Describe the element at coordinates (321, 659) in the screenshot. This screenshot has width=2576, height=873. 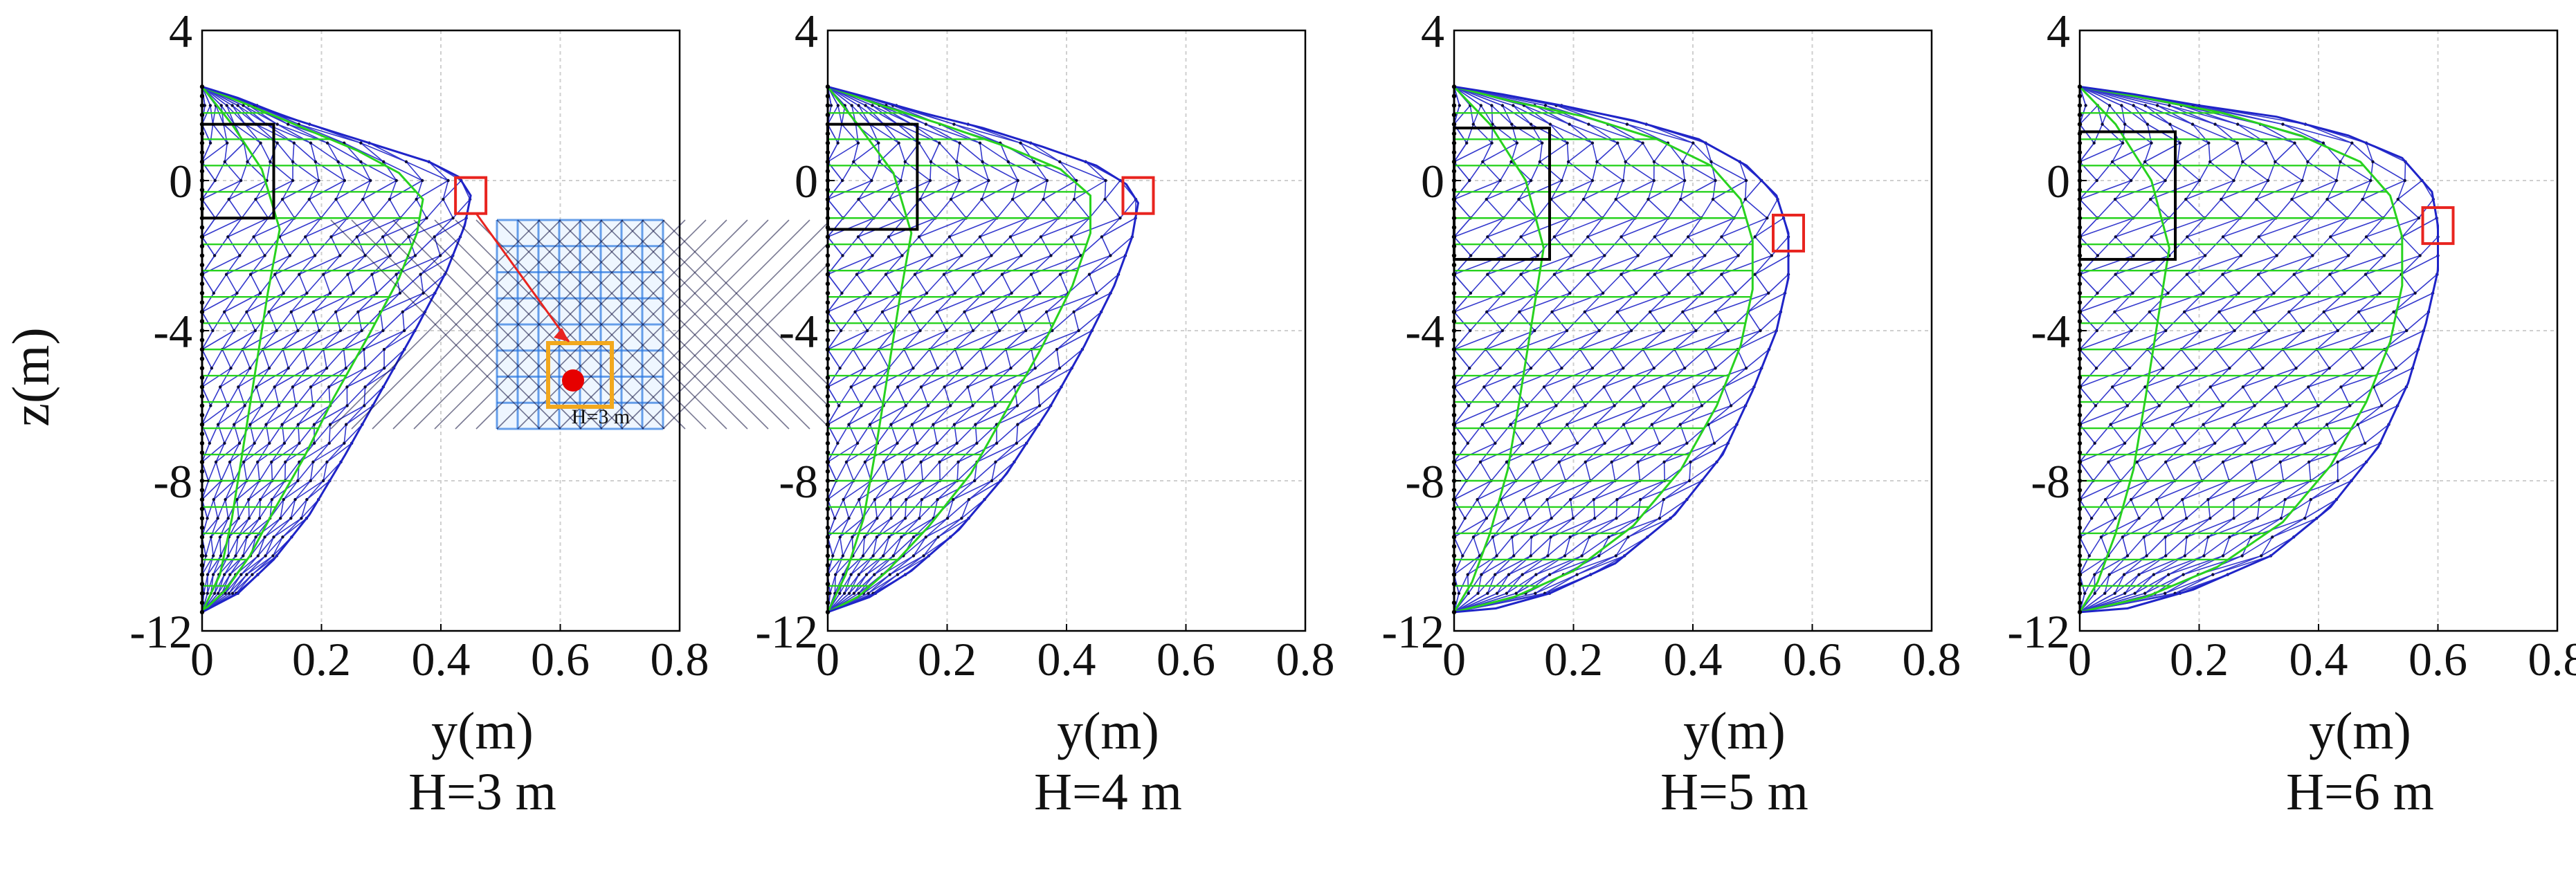
I see `x-tick-label: 0.2` at that location.